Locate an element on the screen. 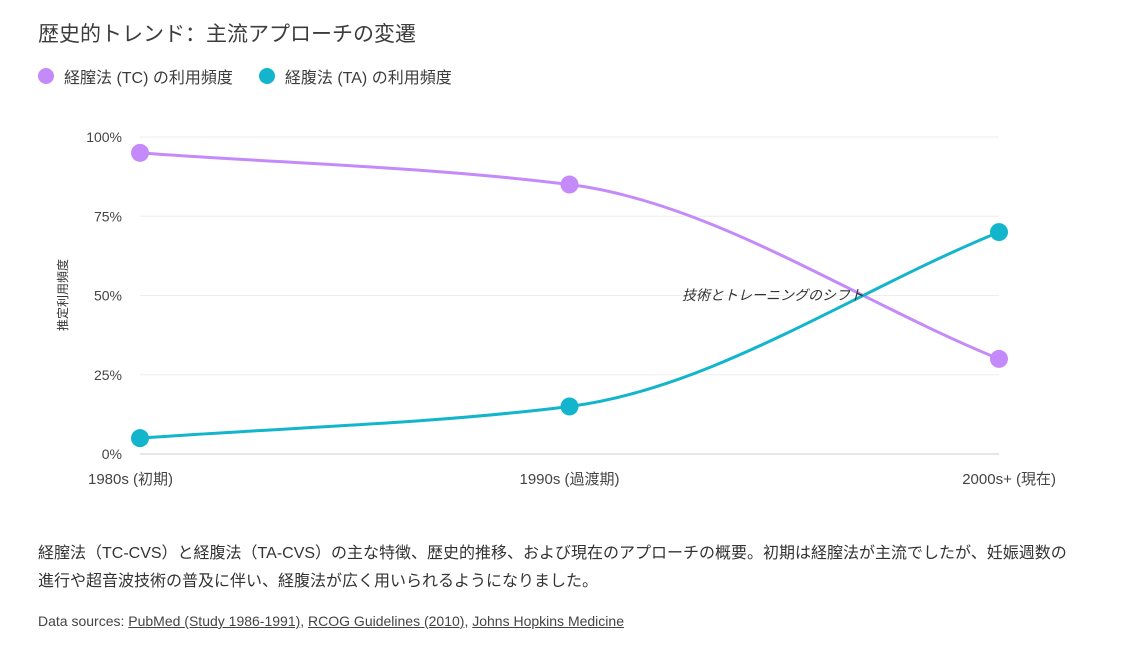  legend: 経膣法 (TC) の利用頻度 経腹法 (TA) の利用頻度 is located at coordinates (245, 76).